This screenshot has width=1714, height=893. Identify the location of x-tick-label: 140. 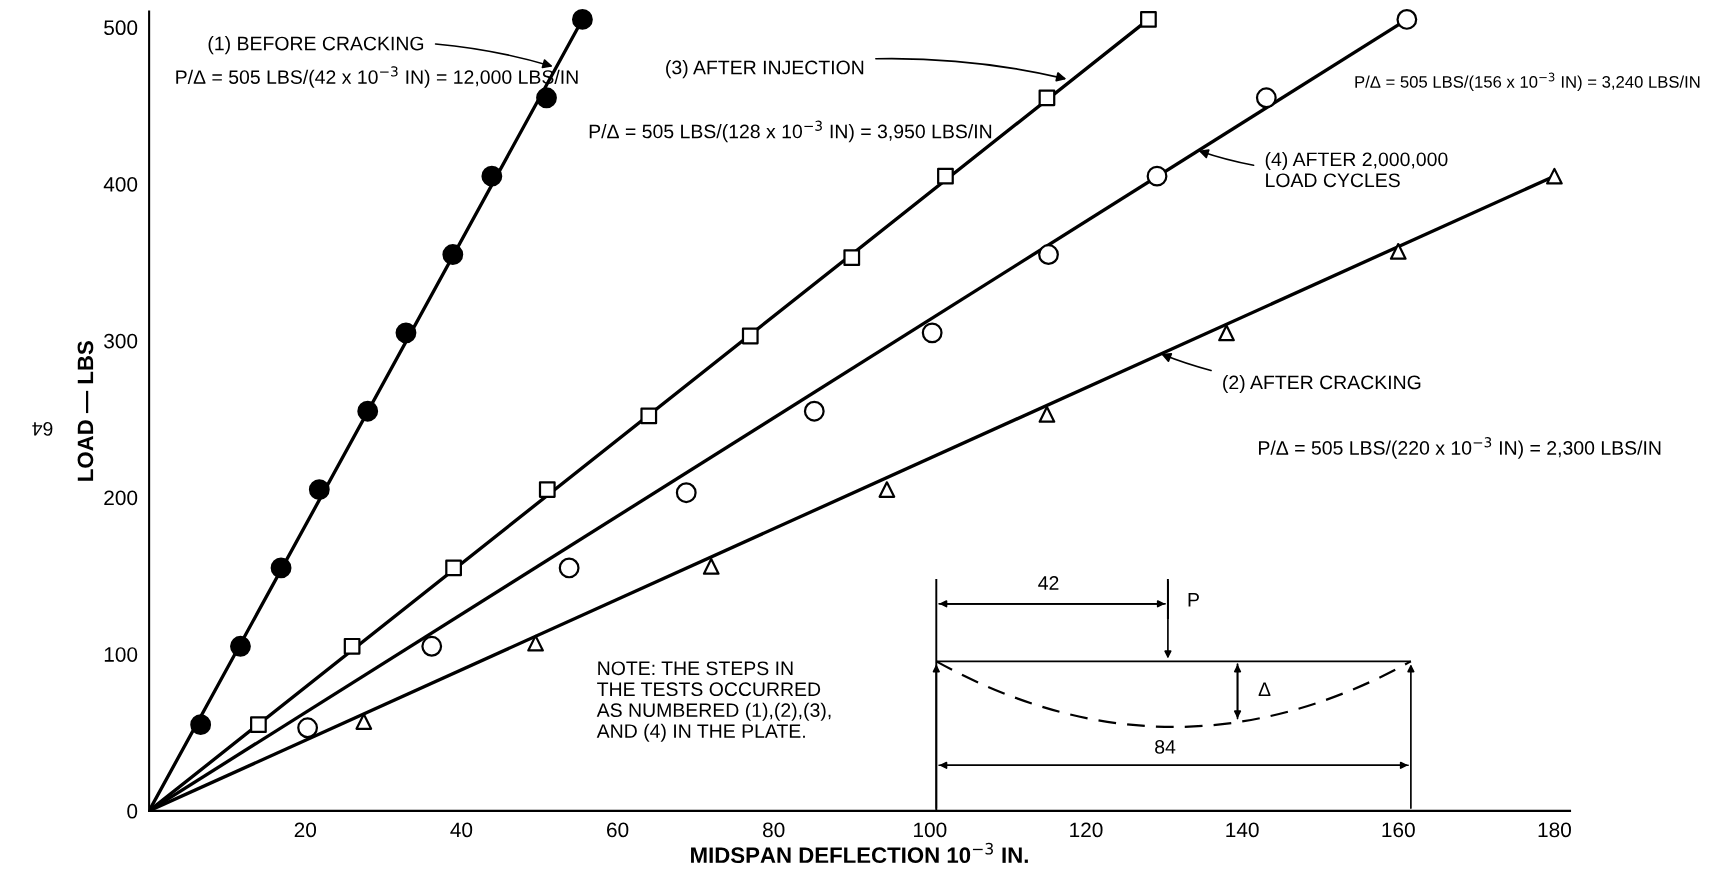
(1242, 830).